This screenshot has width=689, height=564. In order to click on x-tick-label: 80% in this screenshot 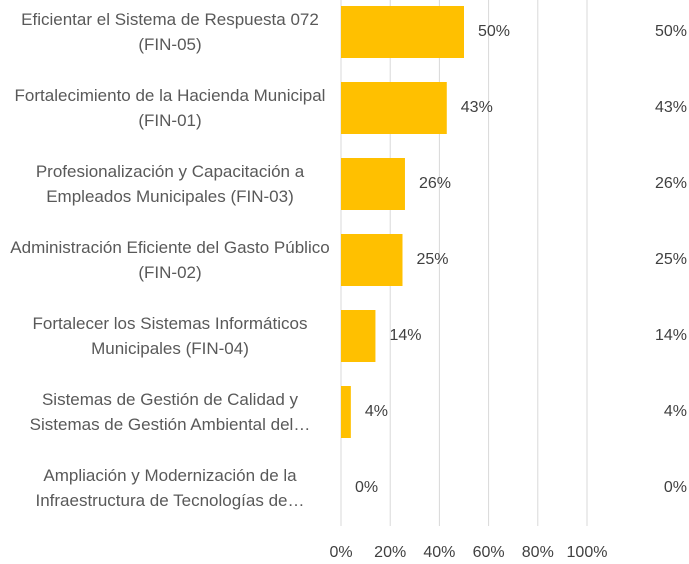, I will do `click(538, 552)`.